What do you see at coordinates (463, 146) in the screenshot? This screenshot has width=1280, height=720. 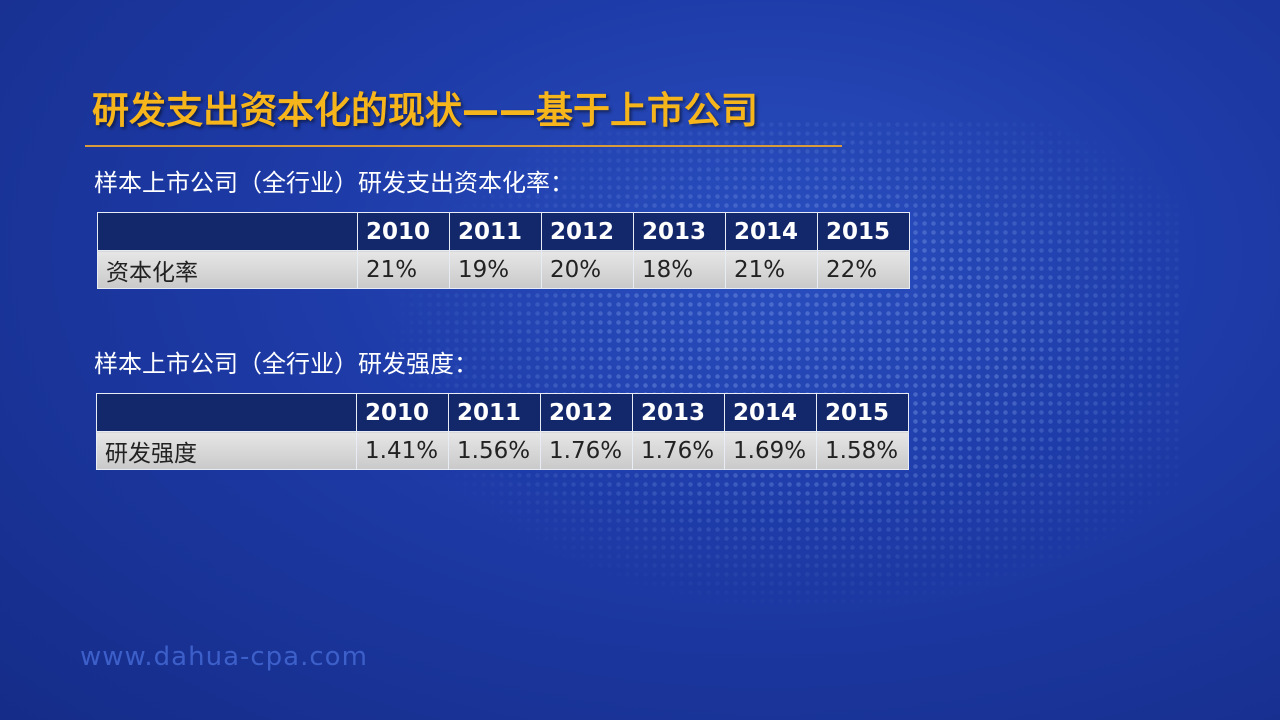 I see `title-rule` at bounding box center [463, 146].